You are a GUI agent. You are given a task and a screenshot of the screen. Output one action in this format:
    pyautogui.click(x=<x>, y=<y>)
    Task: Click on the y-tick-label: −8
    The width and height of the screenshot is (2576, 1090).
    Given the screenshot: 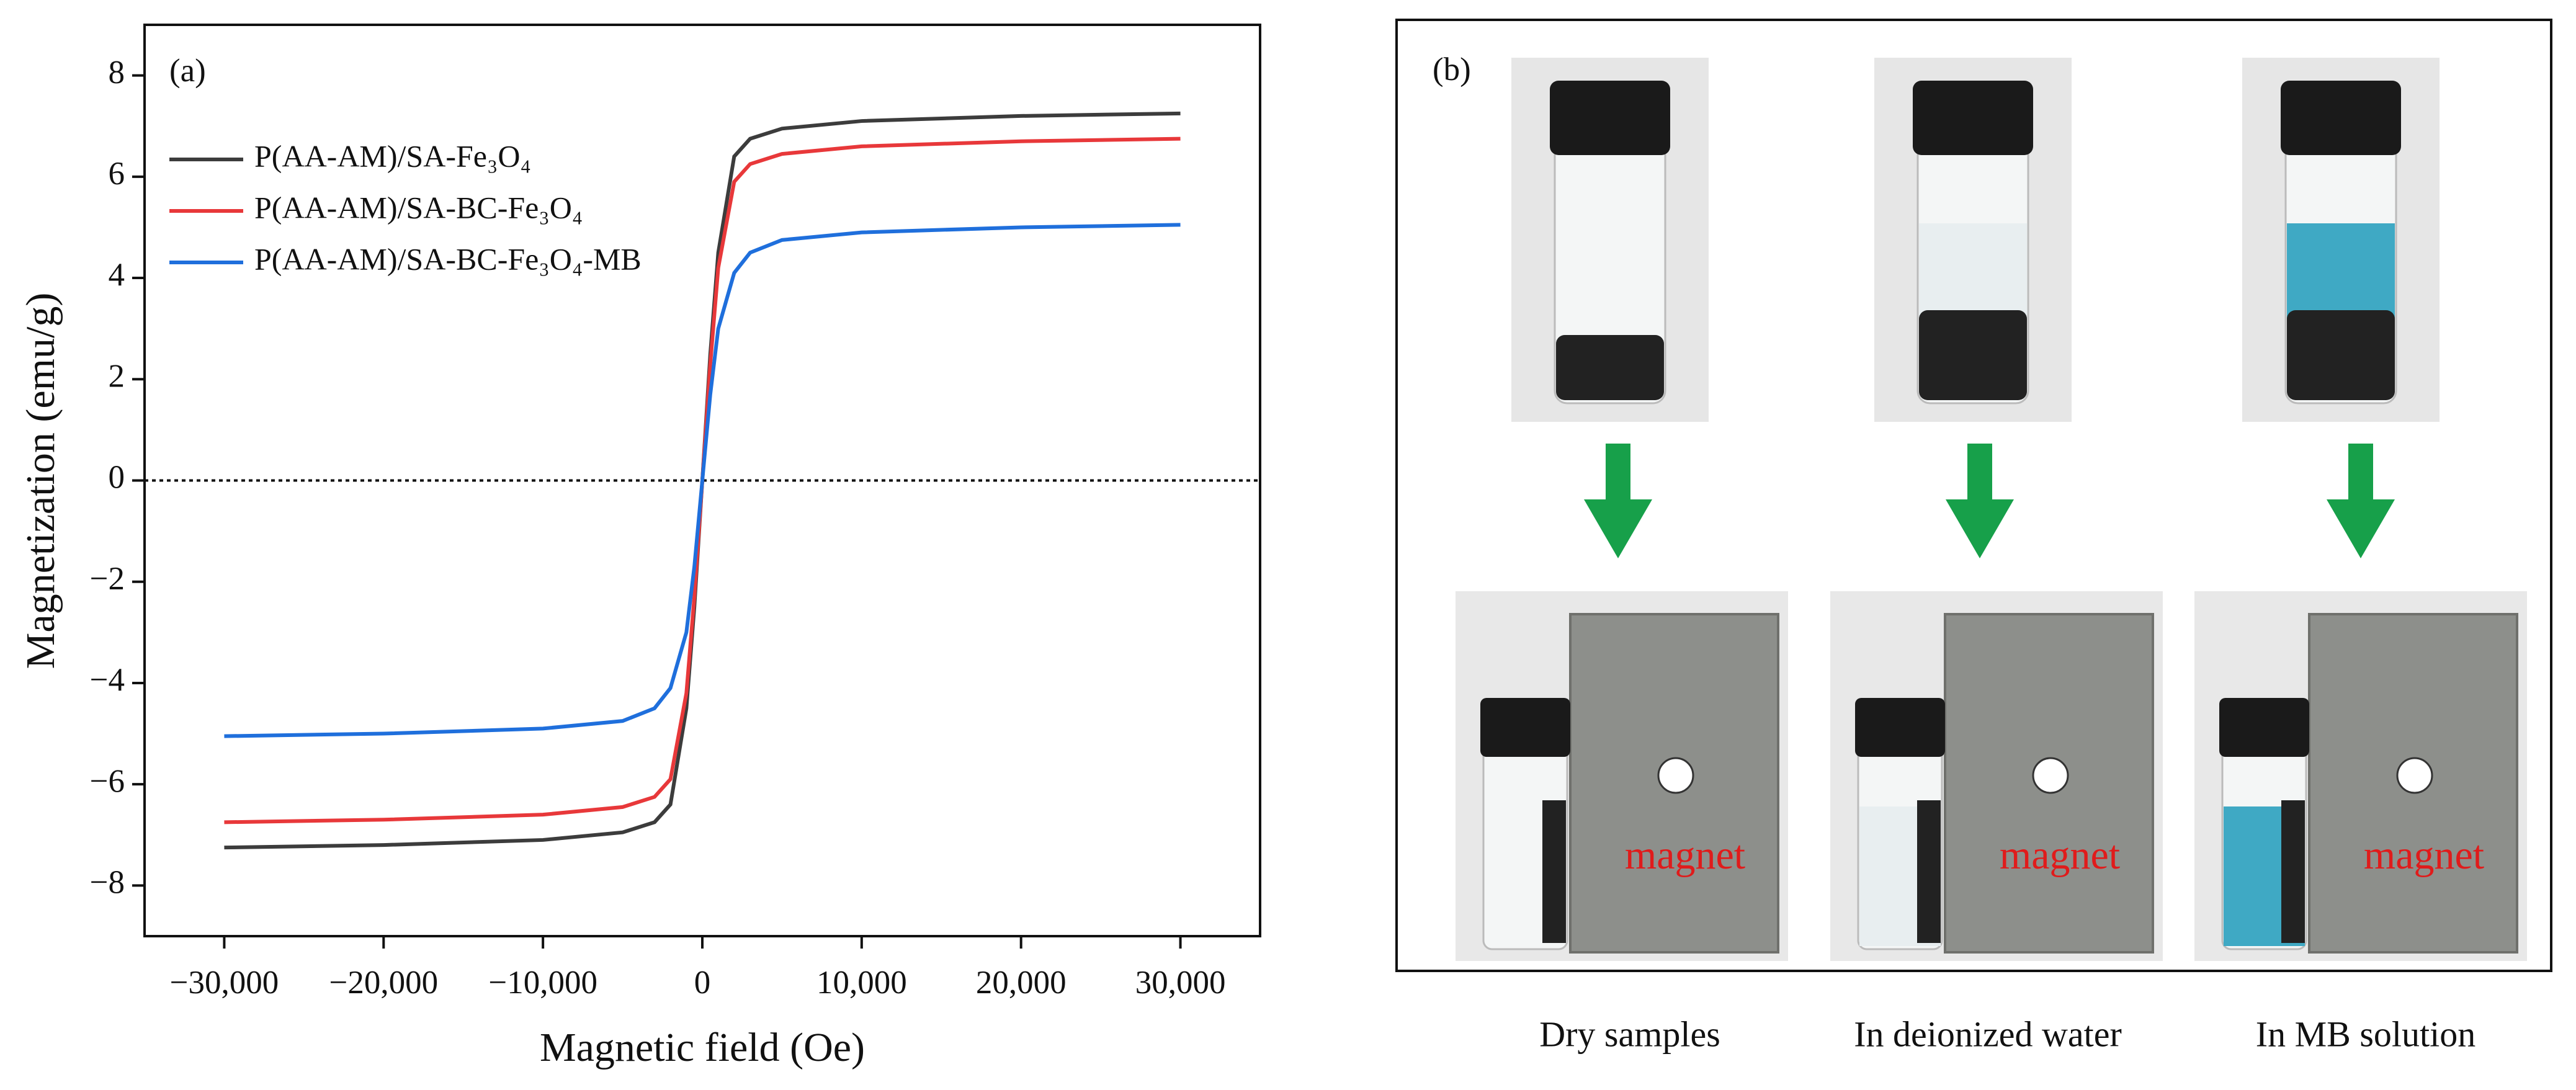 What is the action you would take?
    pyautogui.click(x=107, y=883)
    